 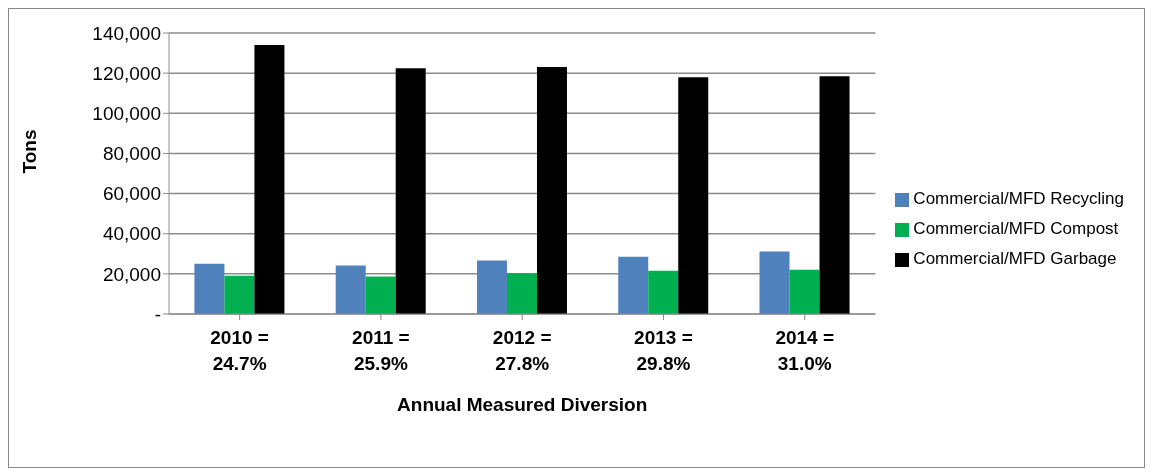 What do you see at coordinates (126, 33) in the screenshot?
I see `y-tick-label: 140,000` at bounding box center [126, 33].